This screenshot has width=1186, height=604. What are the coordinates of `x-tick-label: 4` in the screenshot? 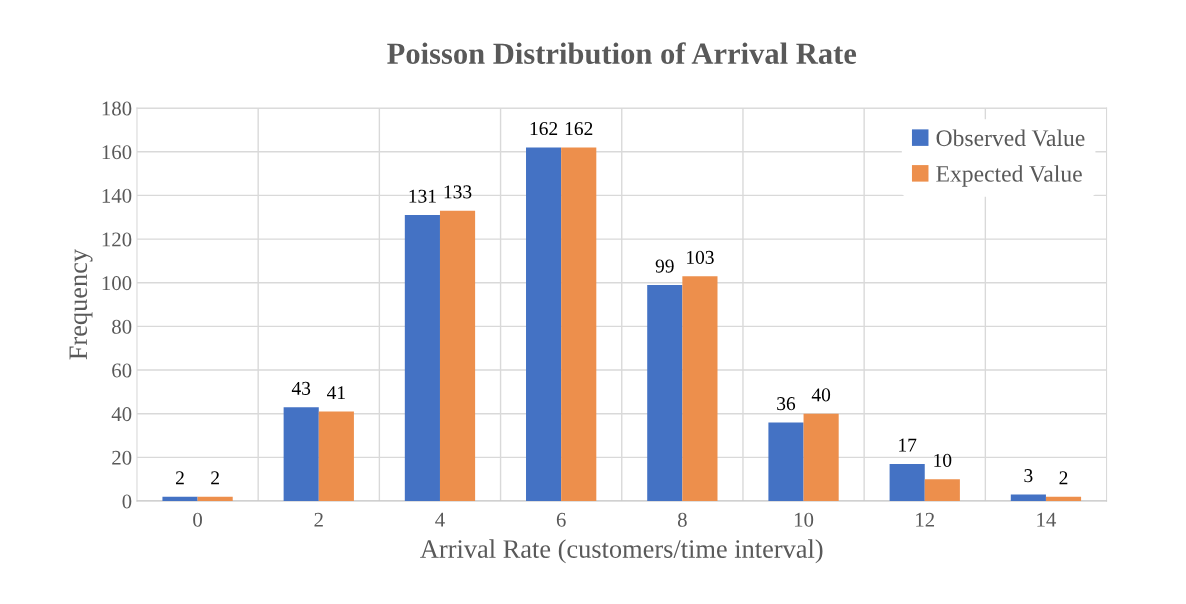 It's located at (440, 519).